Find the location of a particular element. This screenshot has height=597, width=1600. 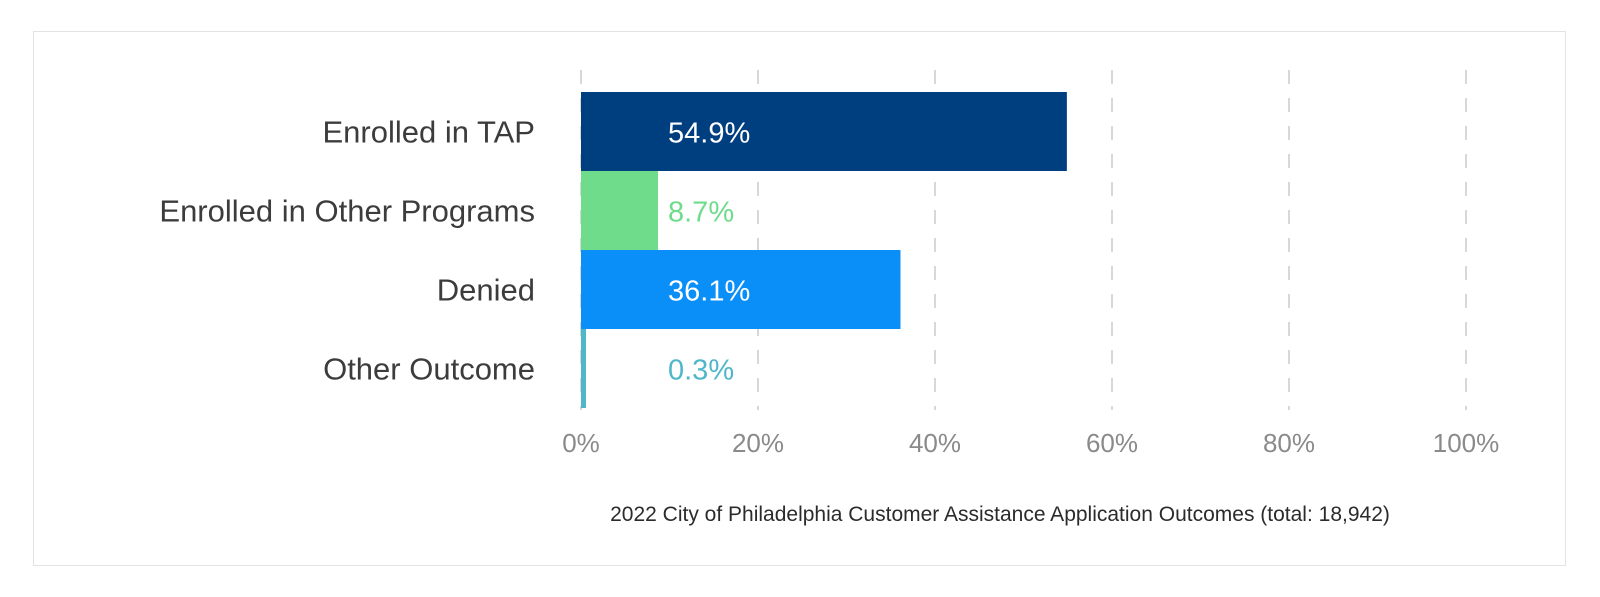

category-label: Other Outcome is located at coordinates (429, 369).